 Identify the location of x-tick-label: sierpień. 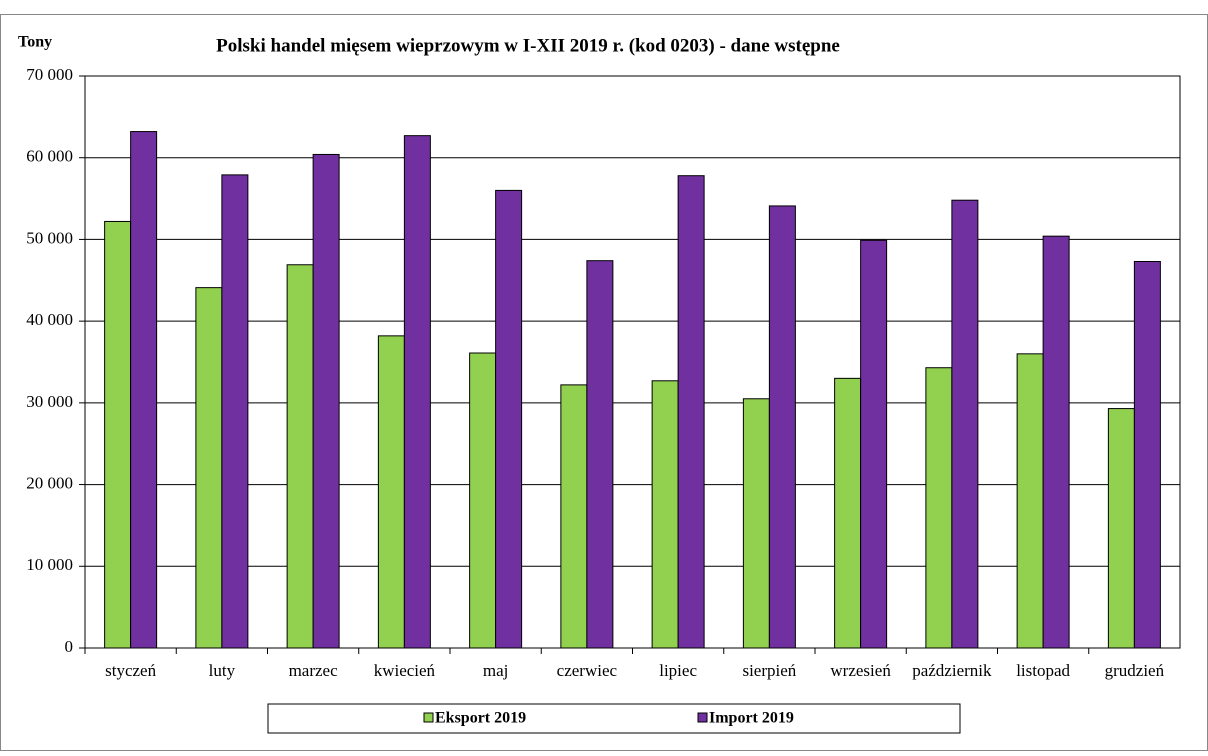
(769, 670).